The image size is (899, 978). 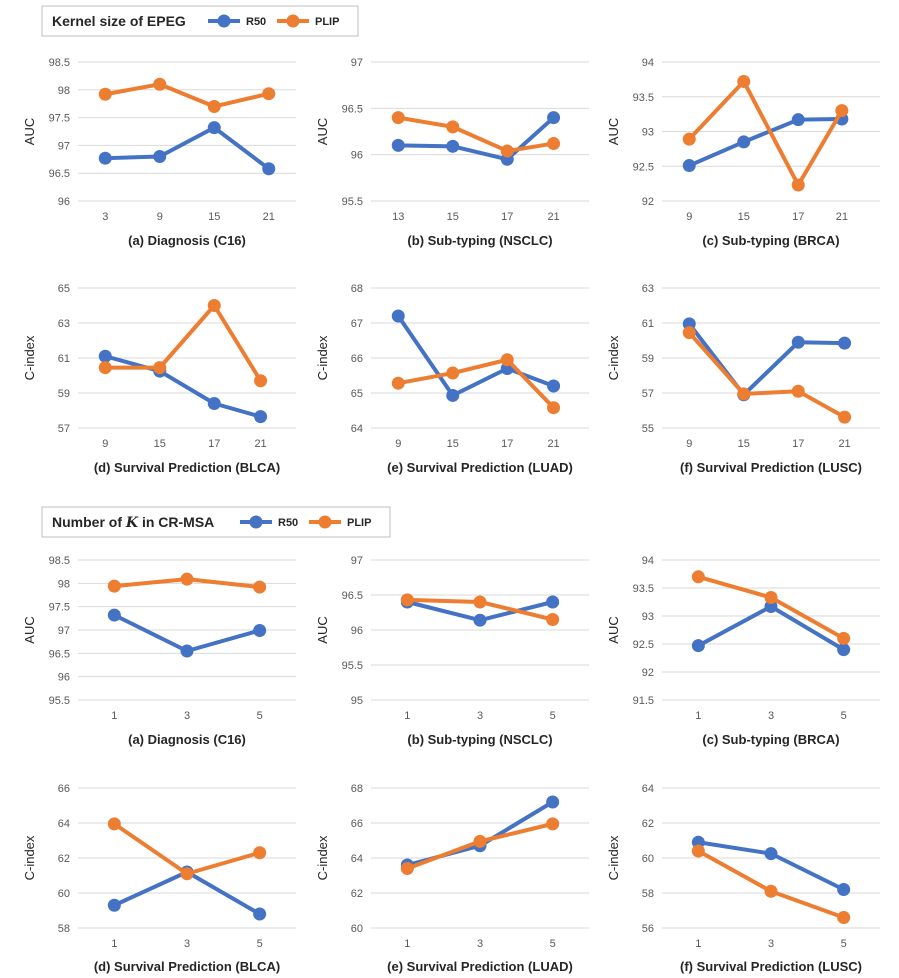 I want to click on chart-11-ytick-label: 60, so click(x=357, y=929).